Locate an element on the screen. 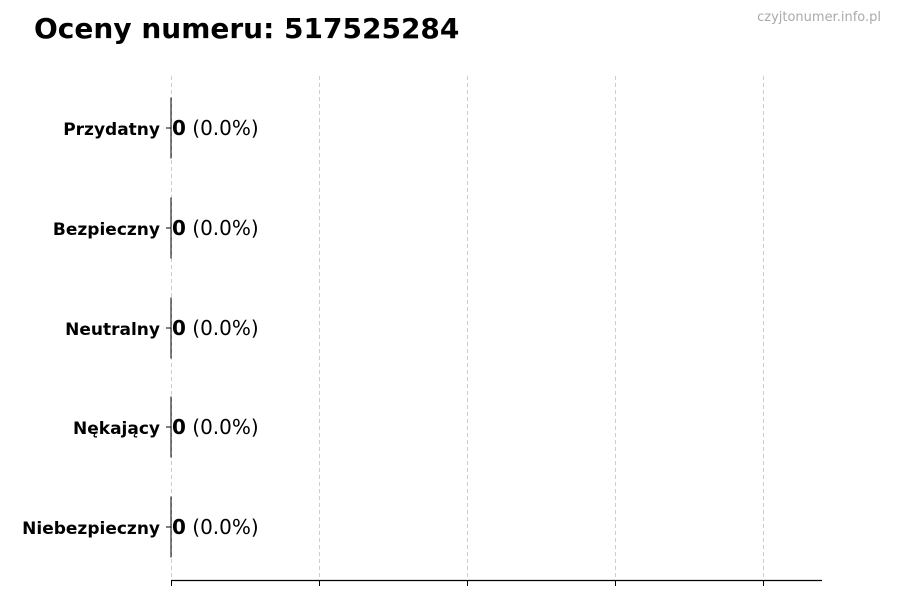 This screenshot has height=600, width=900. category-label: Niebezpieczny is located at coordinates (91, 529).